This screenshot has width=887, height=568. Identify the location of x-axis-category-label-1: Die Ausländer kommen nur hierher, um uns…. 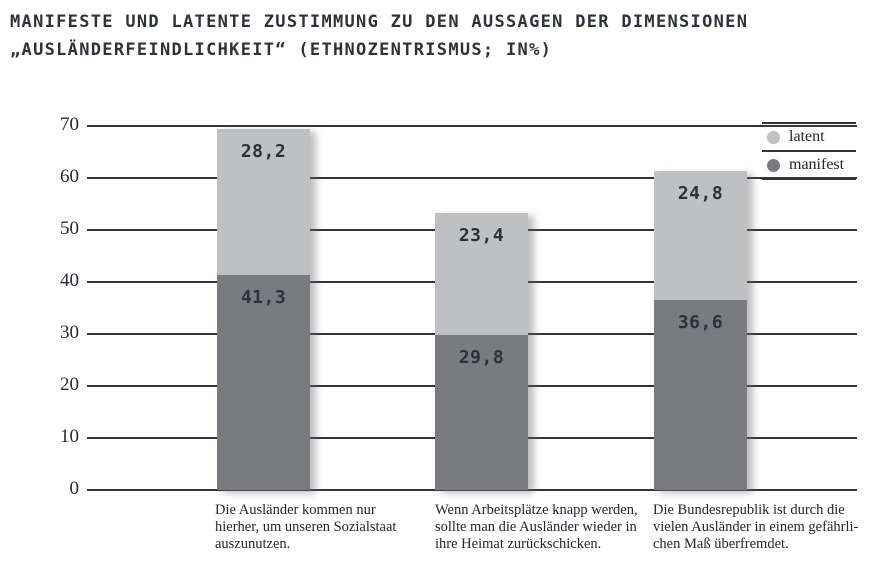
(306, 527).